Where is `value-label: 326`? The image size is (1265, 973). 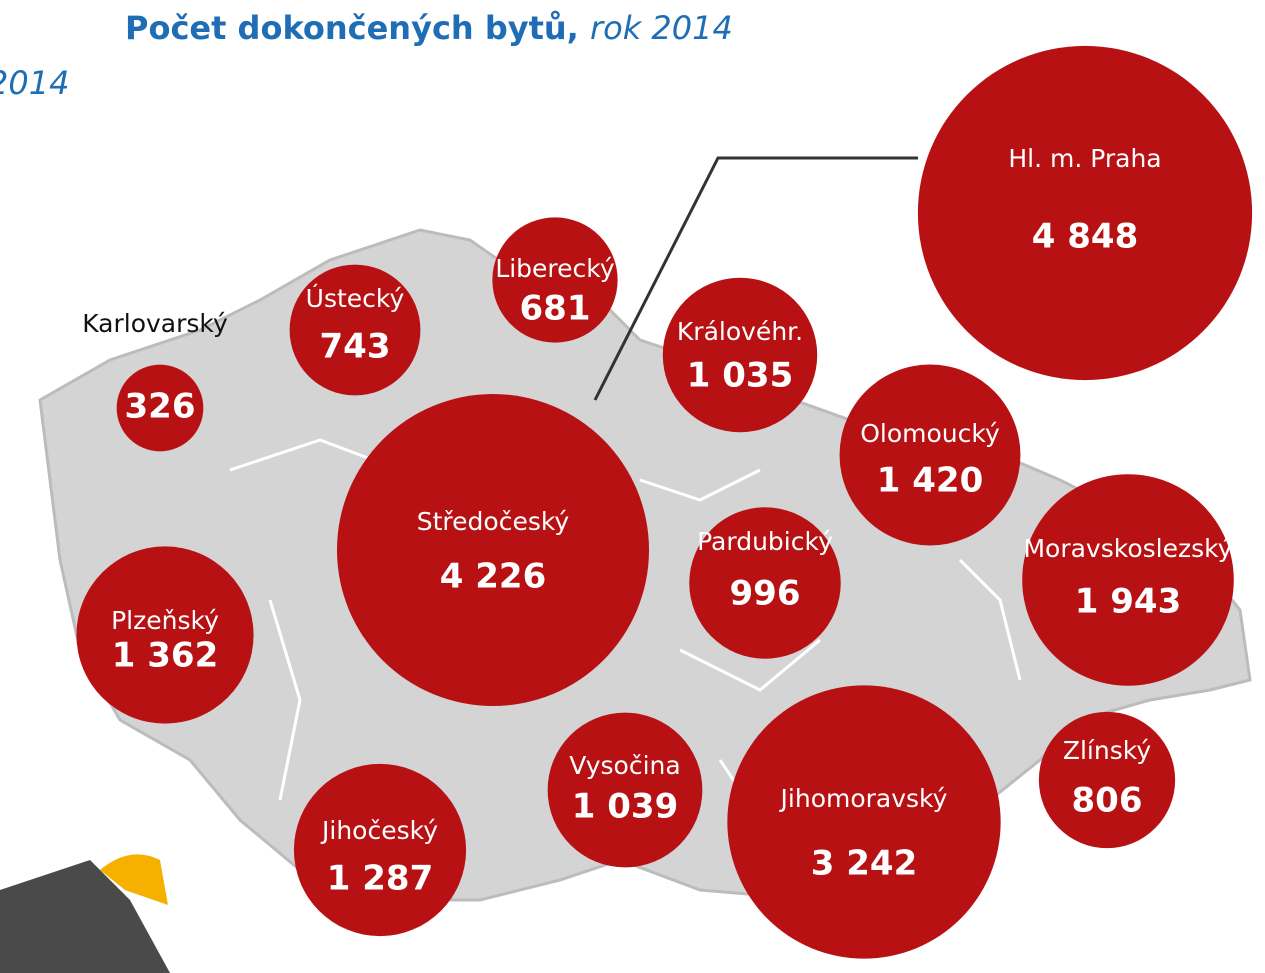
value-label: 326 is located at coordinates (160, 407).